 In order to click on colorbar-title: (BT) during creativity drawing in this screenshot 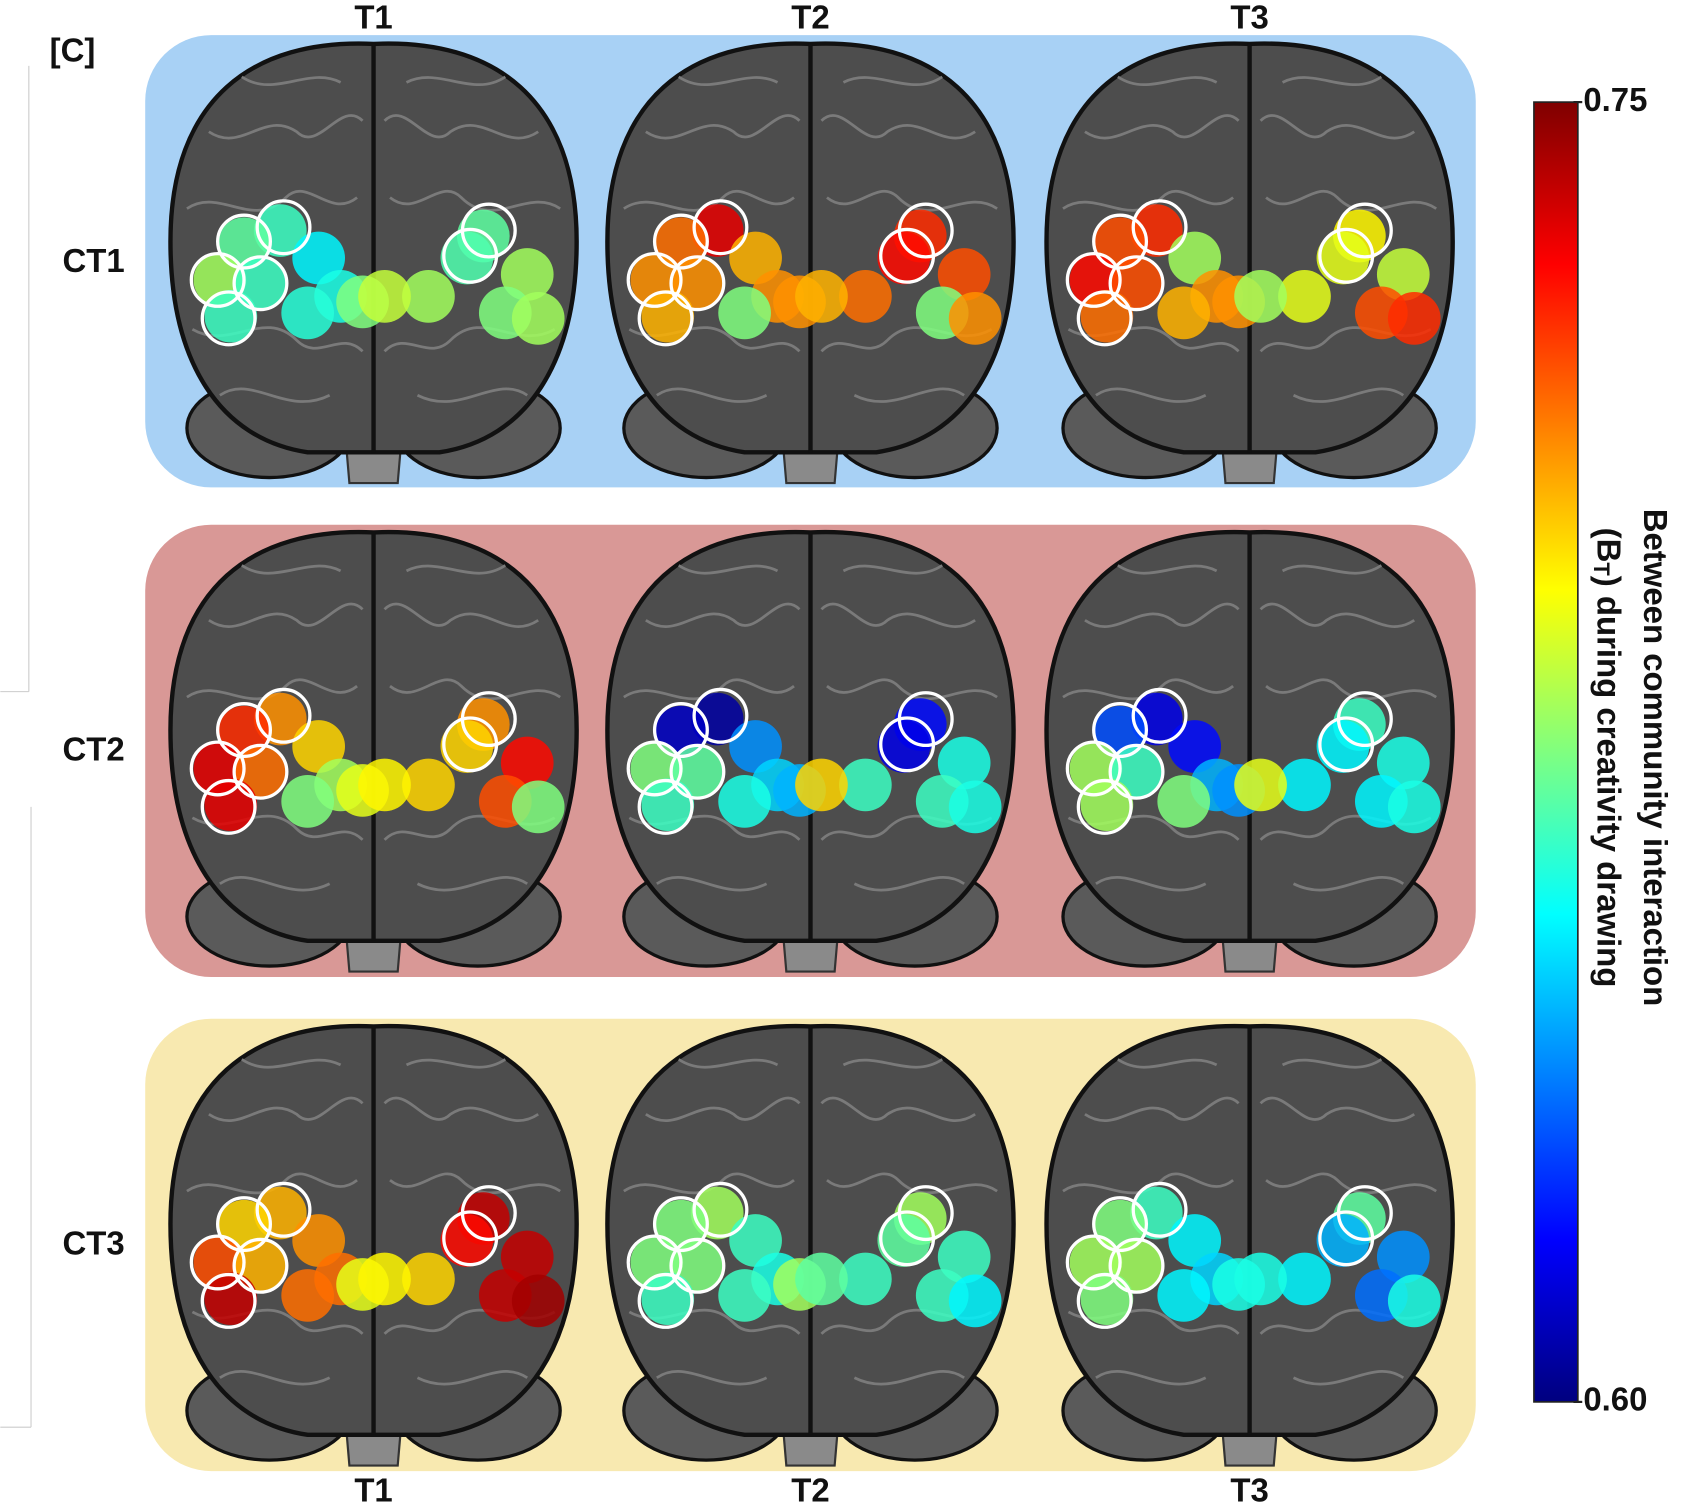, I will do `click(1608, 758)`.